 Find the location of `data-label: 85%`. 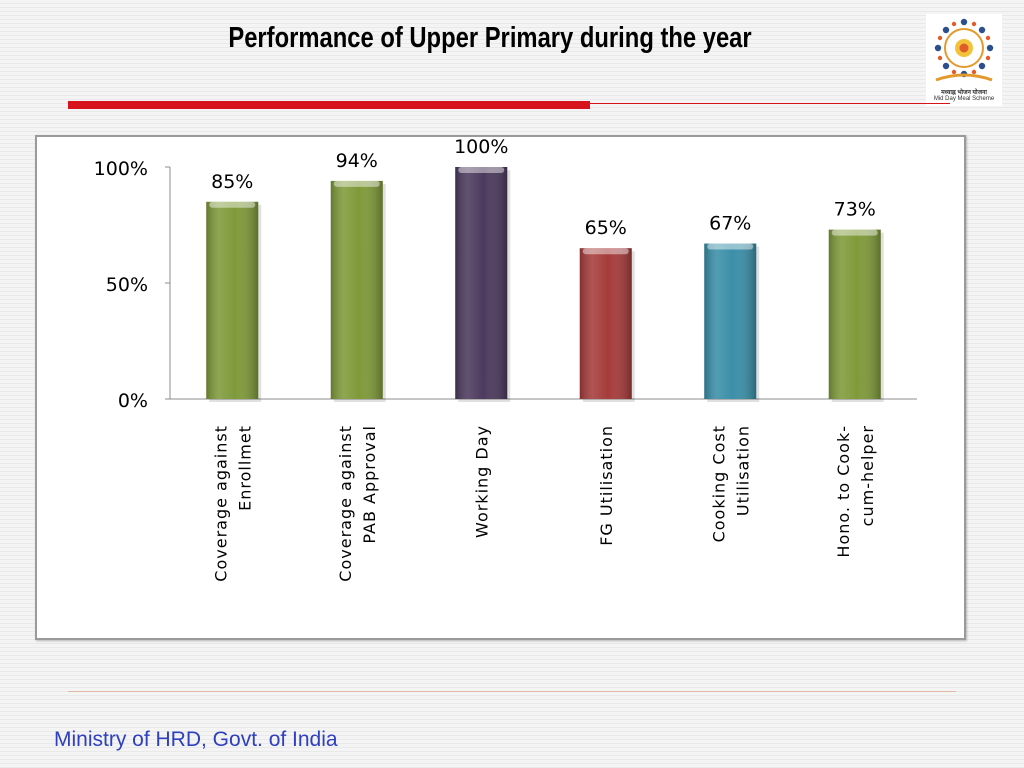

data-label: 85% is located at coordinates (232, 182).